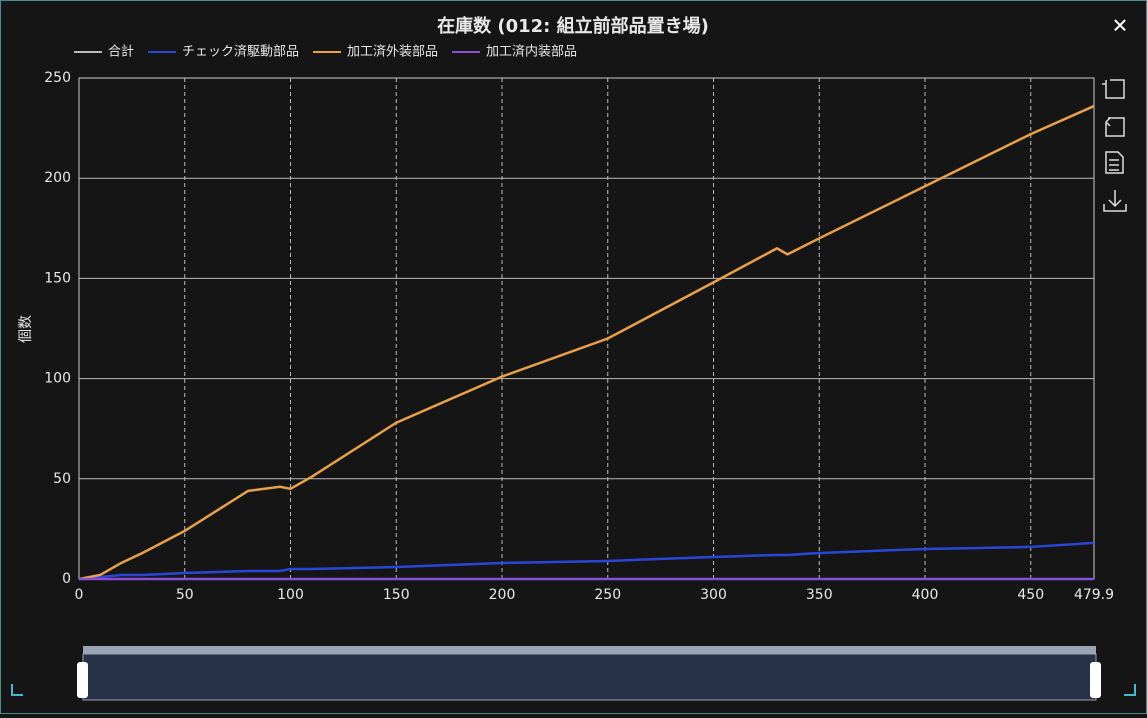  Describe the element at coordinates (589, 650) in the screenshot. I see `zoom-bar` at that location.